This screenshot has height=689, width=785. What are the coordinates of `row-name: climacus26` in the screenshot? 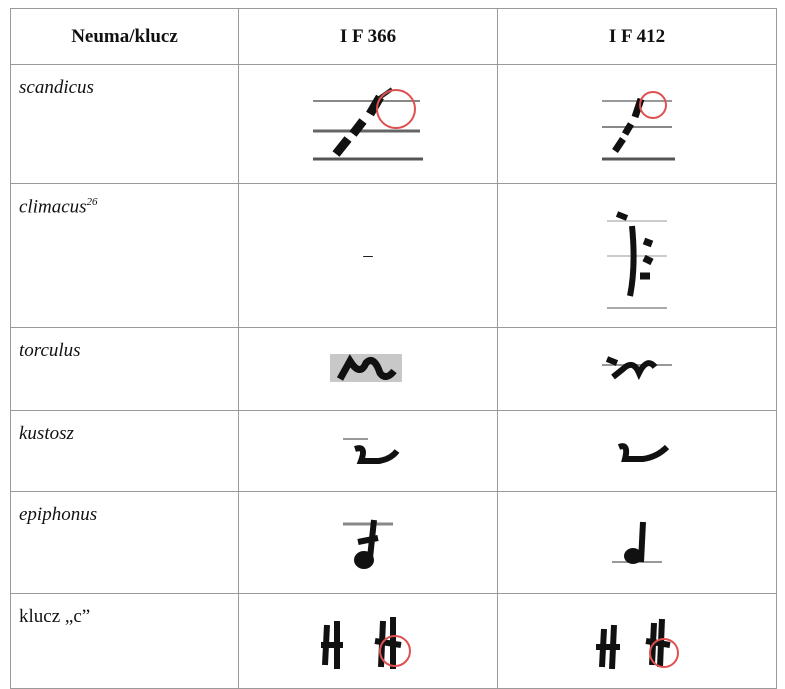 It's located at (124, 255).